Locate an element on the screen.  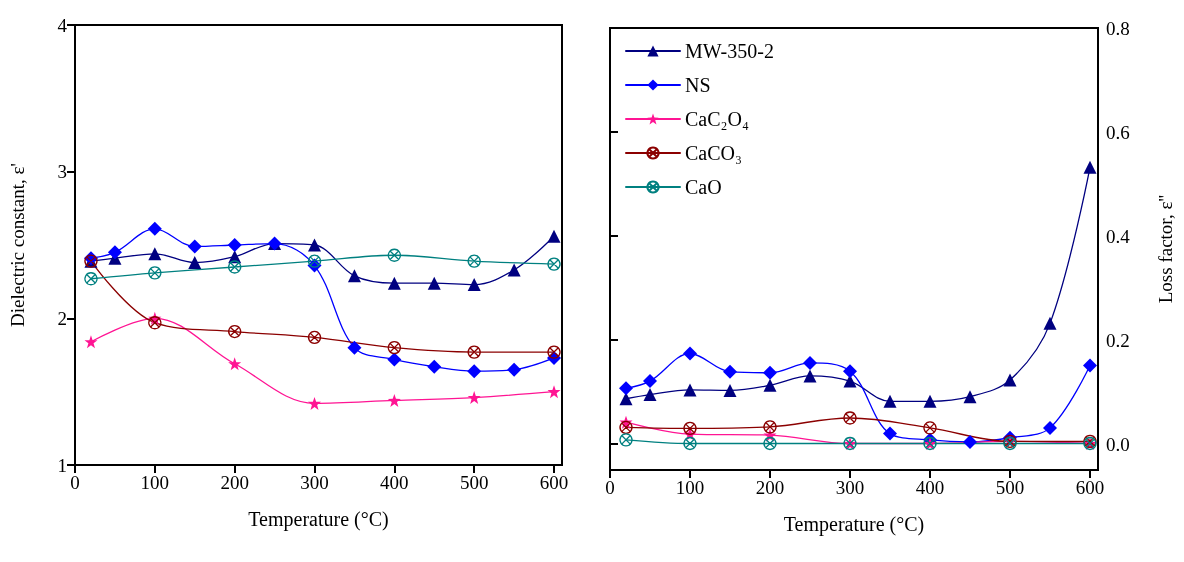
legend-label: MW-350-2 is located at coordinates (729, 51).